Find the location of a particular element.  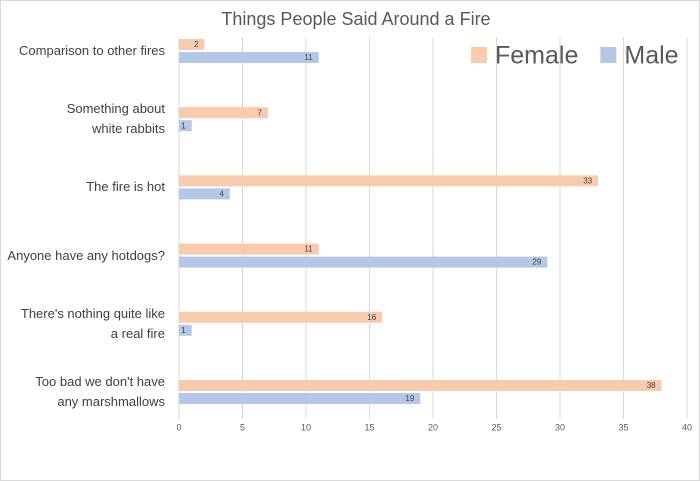

x-tick-label: 0 is located at coordinates (178, 427).